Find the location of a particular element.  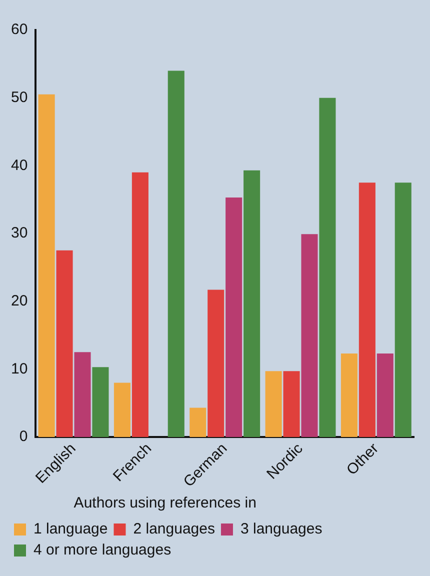

legend-label: 2 languages is located at coordinates (174, 529).